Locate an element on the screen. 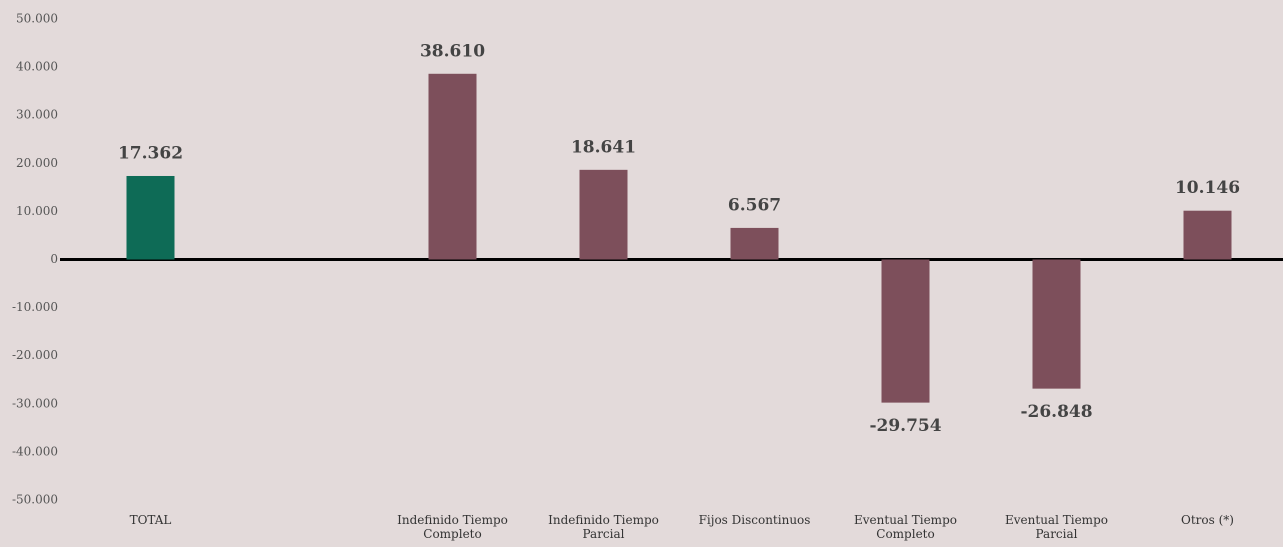 This screenshot has height=547, width=1283. value-label: 38.610 is located at coordinates (452, 51).